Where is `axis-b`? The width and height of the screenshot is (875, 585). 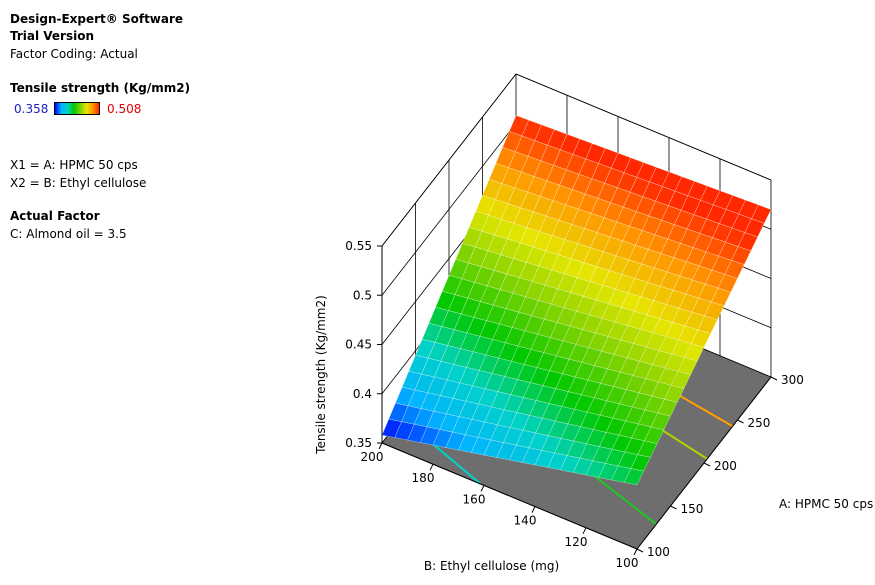 axis-b is located at coordinates (509, 496).